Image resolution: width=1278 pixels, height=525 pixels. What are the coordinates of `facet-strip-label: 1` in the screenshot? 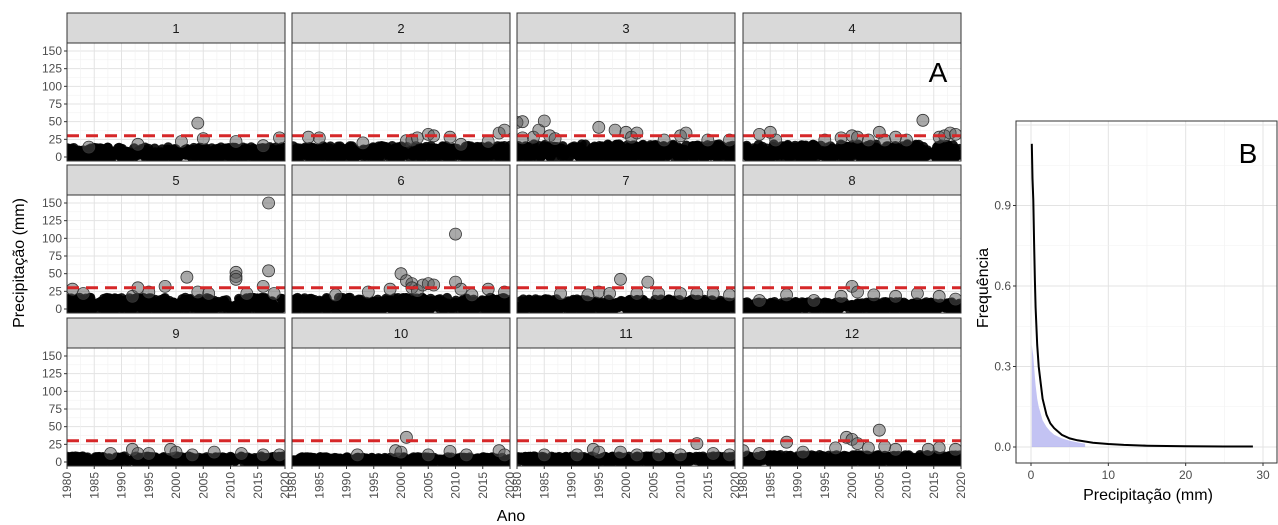 It's located at (175, 28).